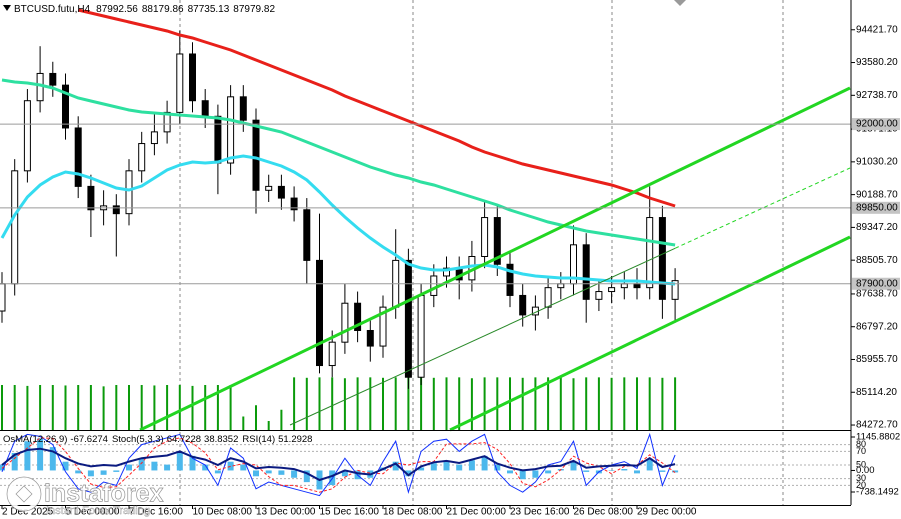 The width and height of the screenshot is (901, 519). Describe the element at coordinates (477, 512) in the screenshot. I see `x-tick-label: 21 Dec 00:00` at that location.